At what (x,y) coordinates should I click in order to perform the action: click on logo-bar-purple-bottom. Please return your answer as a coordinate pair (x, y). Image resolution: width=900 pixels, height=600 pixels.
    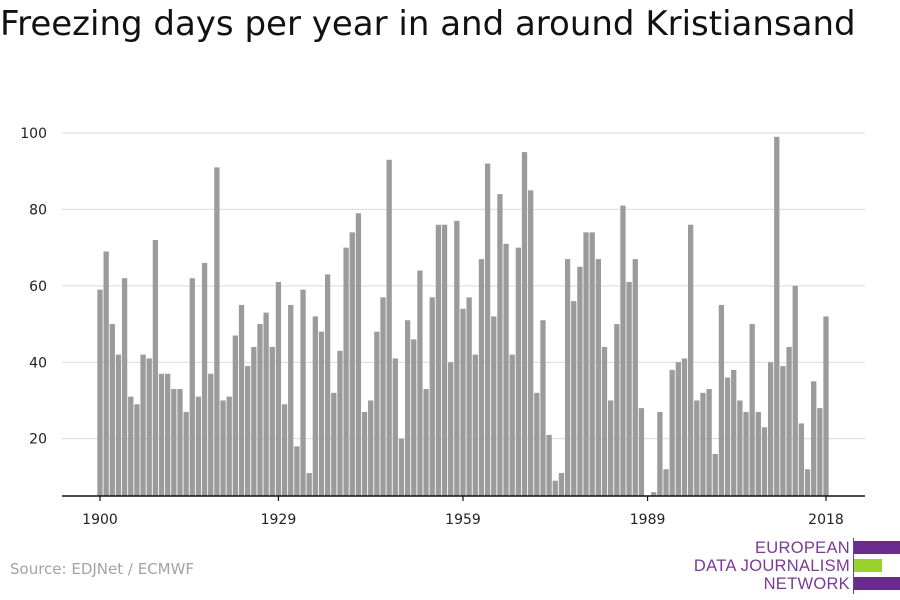
    Looking at the image, I should click on (877, 583).